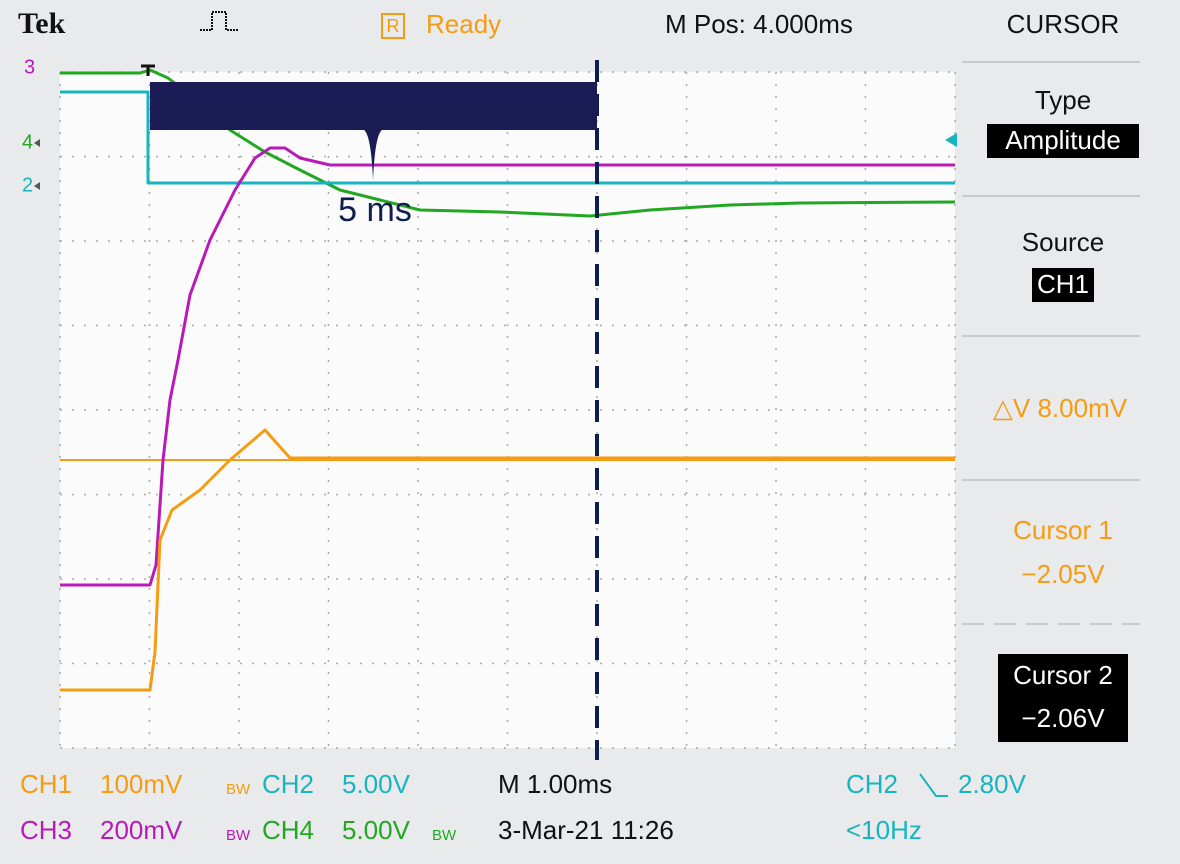  I want to click on menu-label: Type, so click(1063, 100).